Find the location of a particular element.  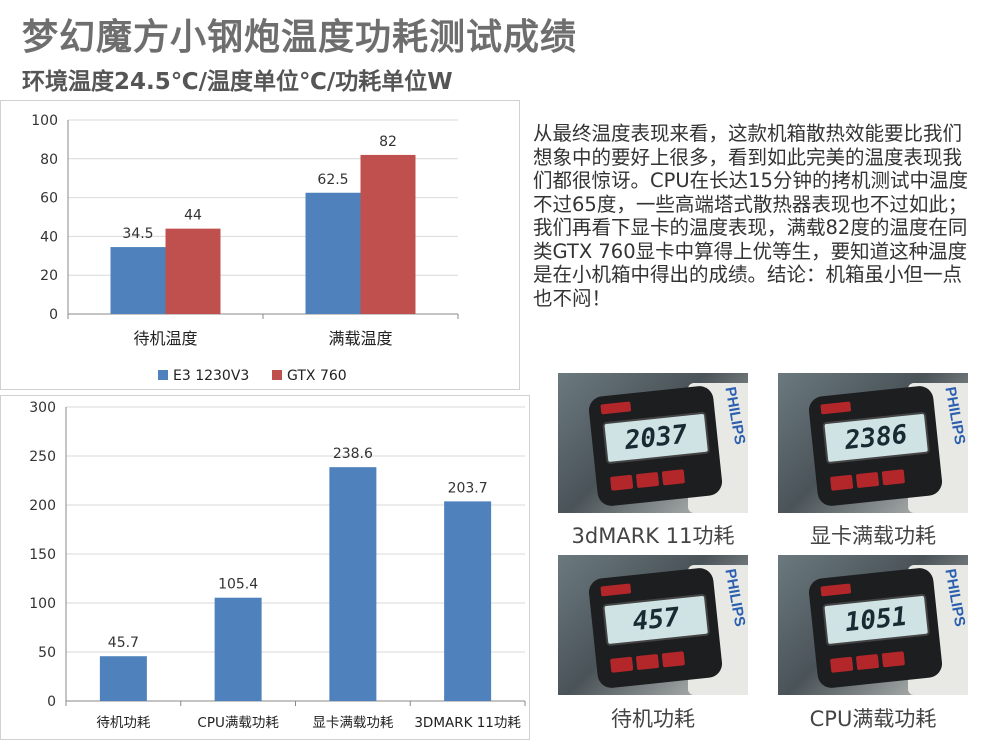

power-meter: 2386 is located at coordinates (875, 446).